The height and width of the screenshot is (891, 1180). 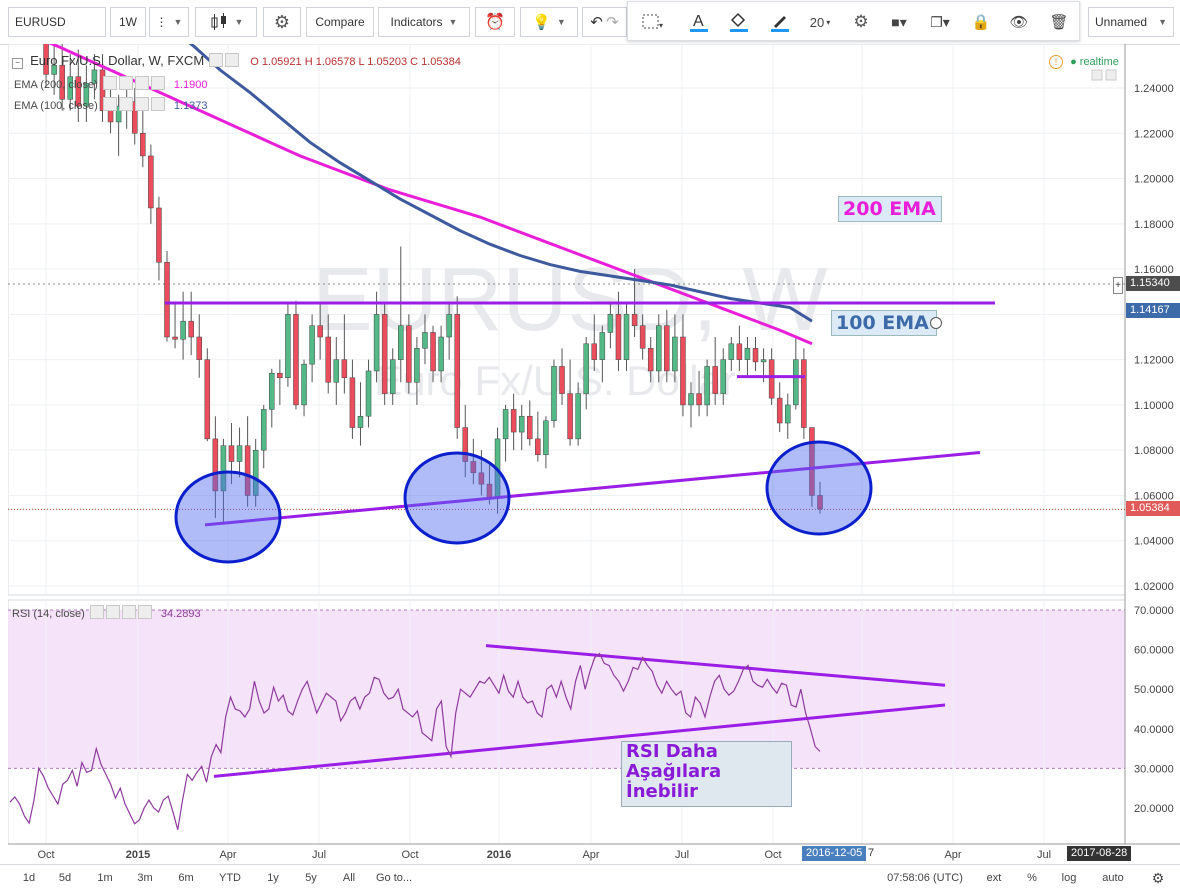 What do you see at coordinates (349, 878) in the screenshot?
I see `range-all: All` at bounding box center [349, 878].